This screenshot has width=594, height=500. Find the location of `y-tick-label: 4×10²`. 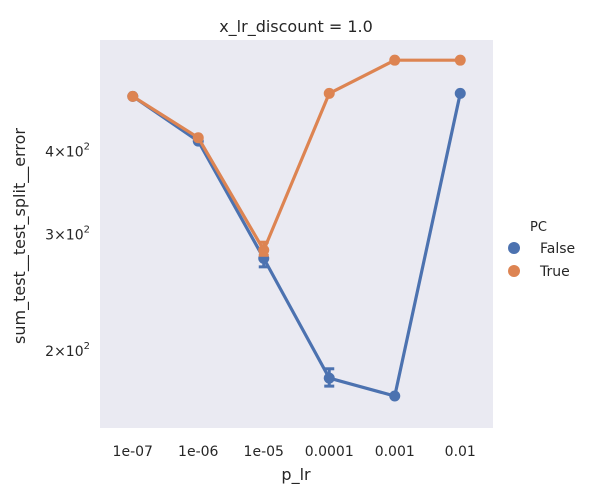

y-tick-label: 4×10² is located at coordinates (67, 151).